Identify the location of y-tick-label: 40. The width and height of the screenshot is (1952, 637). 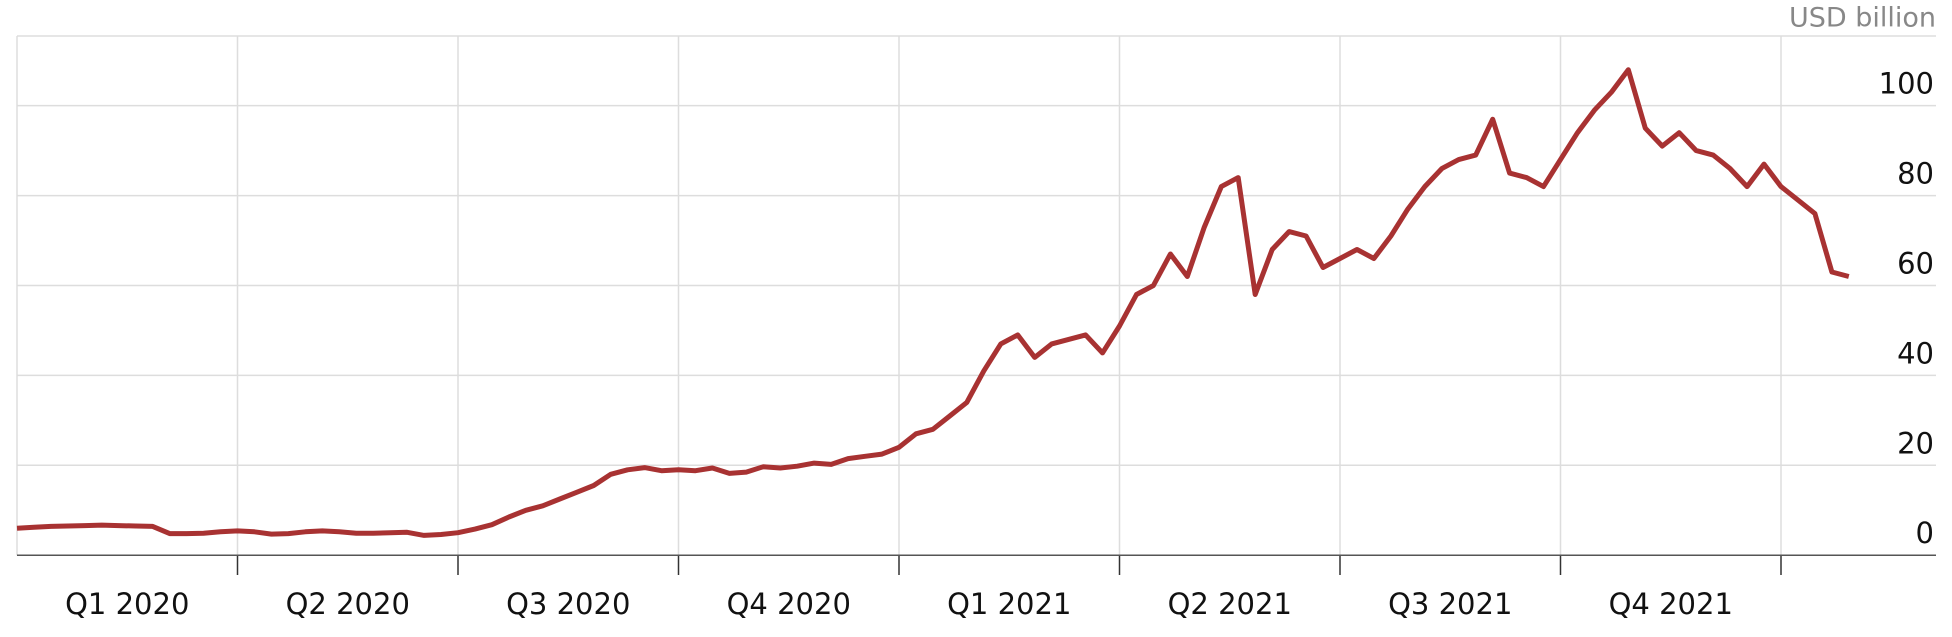
(1915, 353).